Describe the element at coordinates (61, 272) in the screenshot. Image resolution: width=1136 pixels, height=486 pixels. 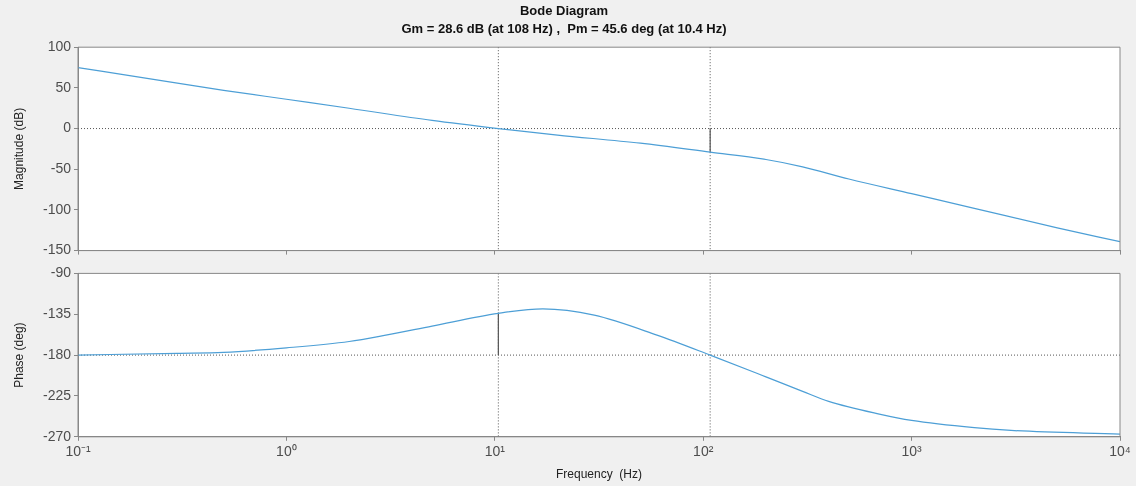
I see `y-tick-label: -90` at that location.